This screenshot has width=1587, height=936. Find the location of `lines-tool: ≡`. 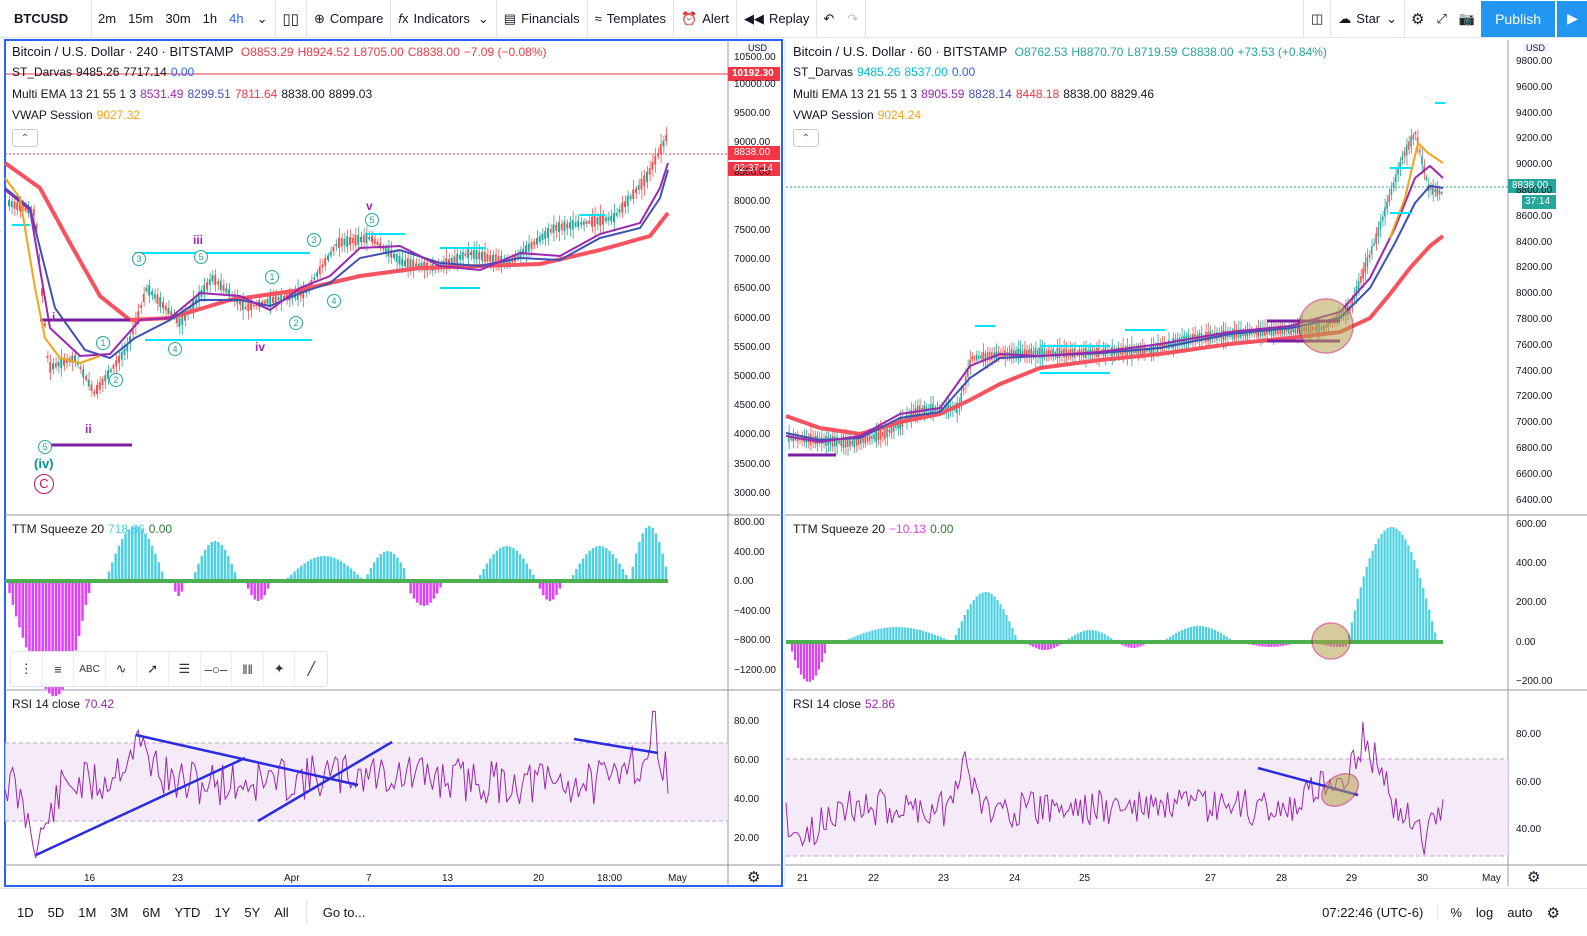

lines-tool: ≡ is located at coordinates (59, 669).